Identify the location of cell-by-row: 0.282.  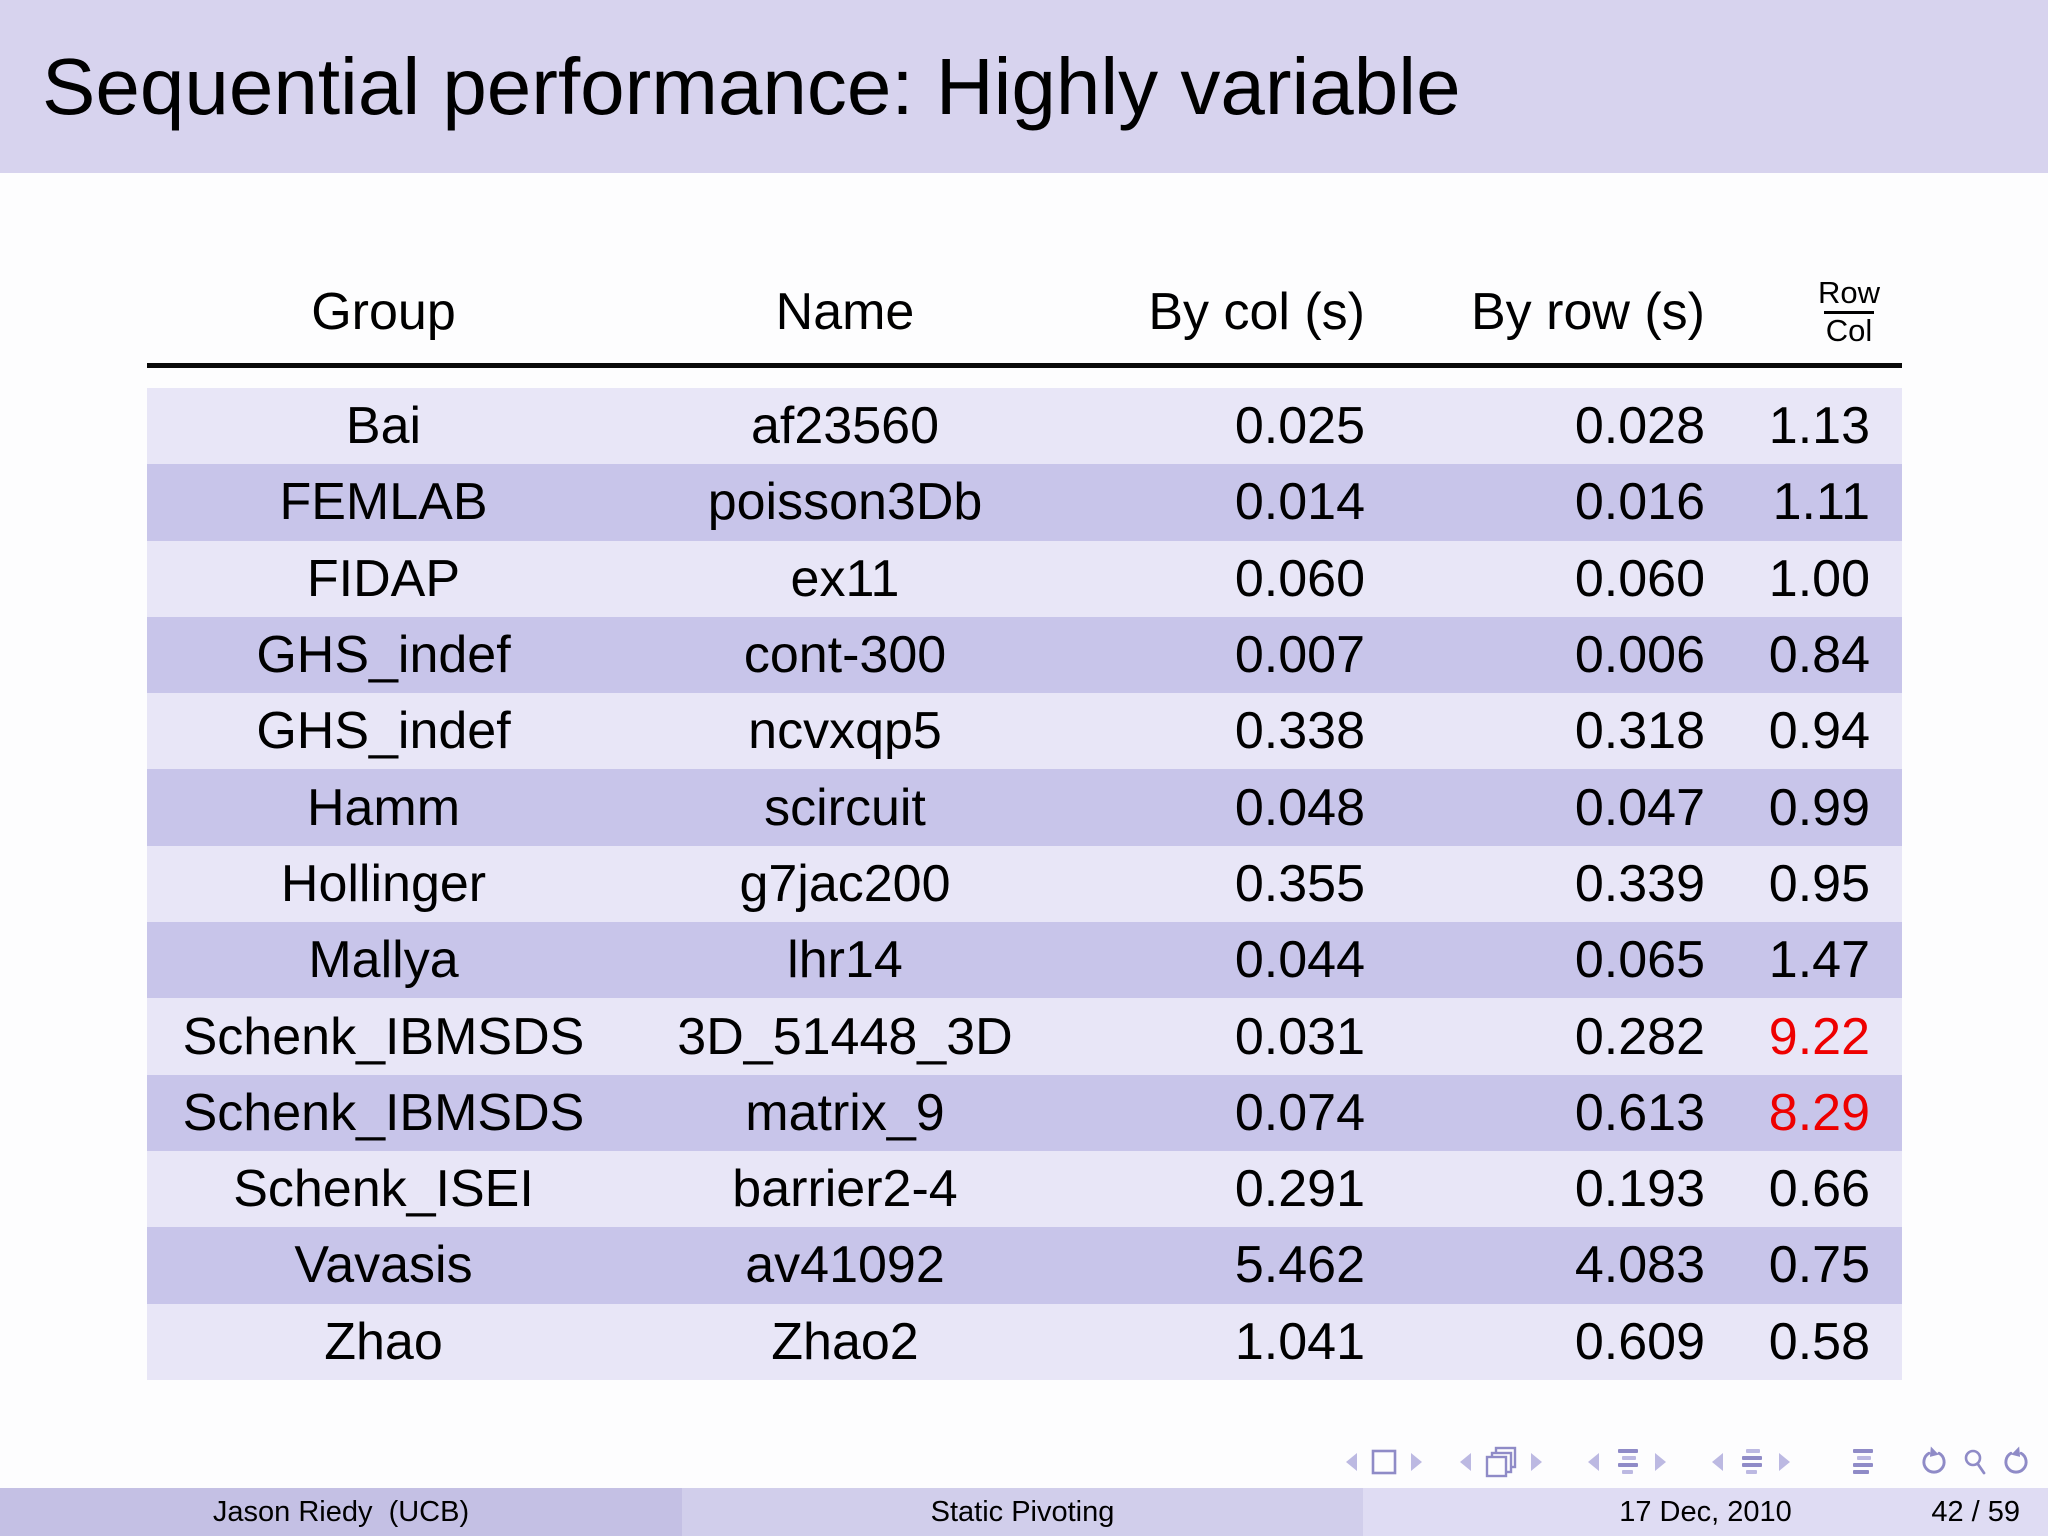
(1639, 1036).